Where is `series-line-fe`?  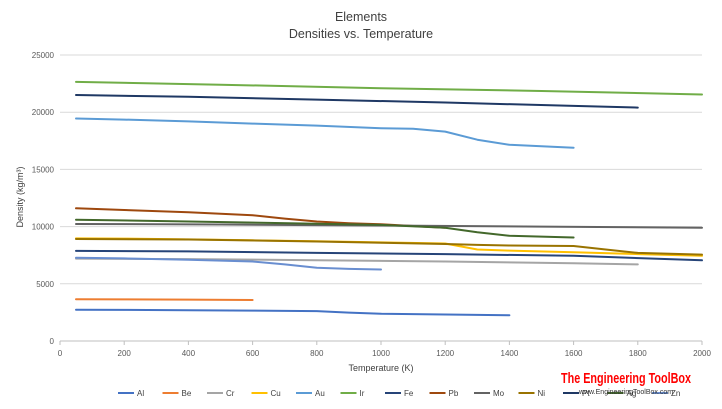
series-line-fe is located at coordinates (389, 255).